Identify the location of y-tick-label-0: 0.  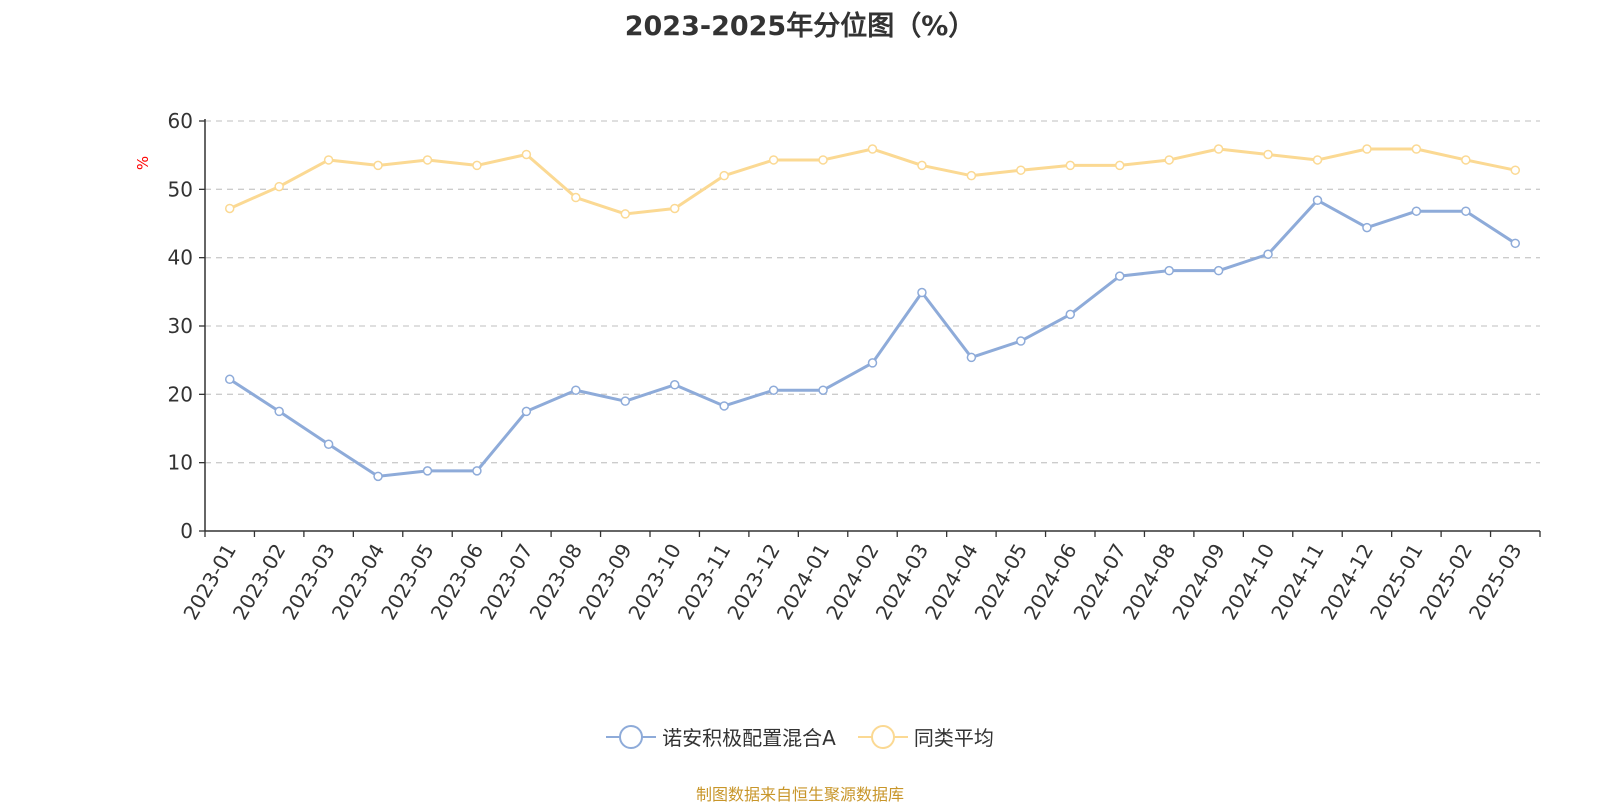
(186, 531).